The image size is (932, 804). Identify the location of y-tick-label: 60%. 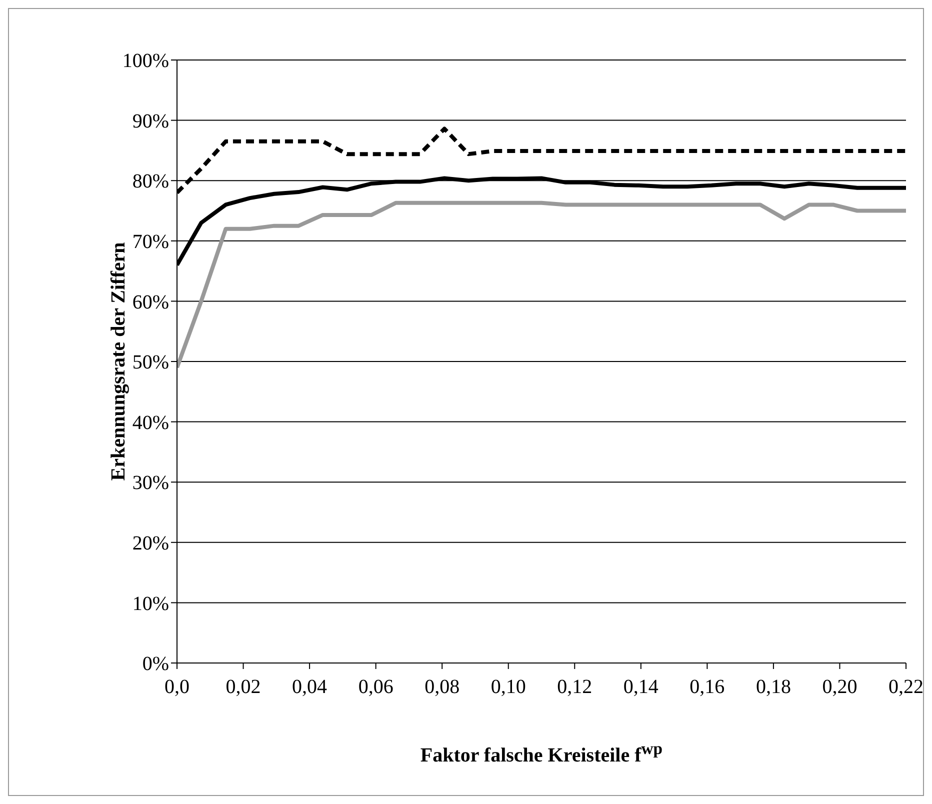
(150, 302).